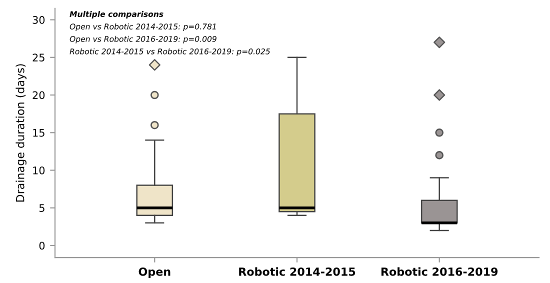 This screenshot has width=550, height=283. I want to click on x-tick-label: Robotic 2016-2019, so click(439, 271).